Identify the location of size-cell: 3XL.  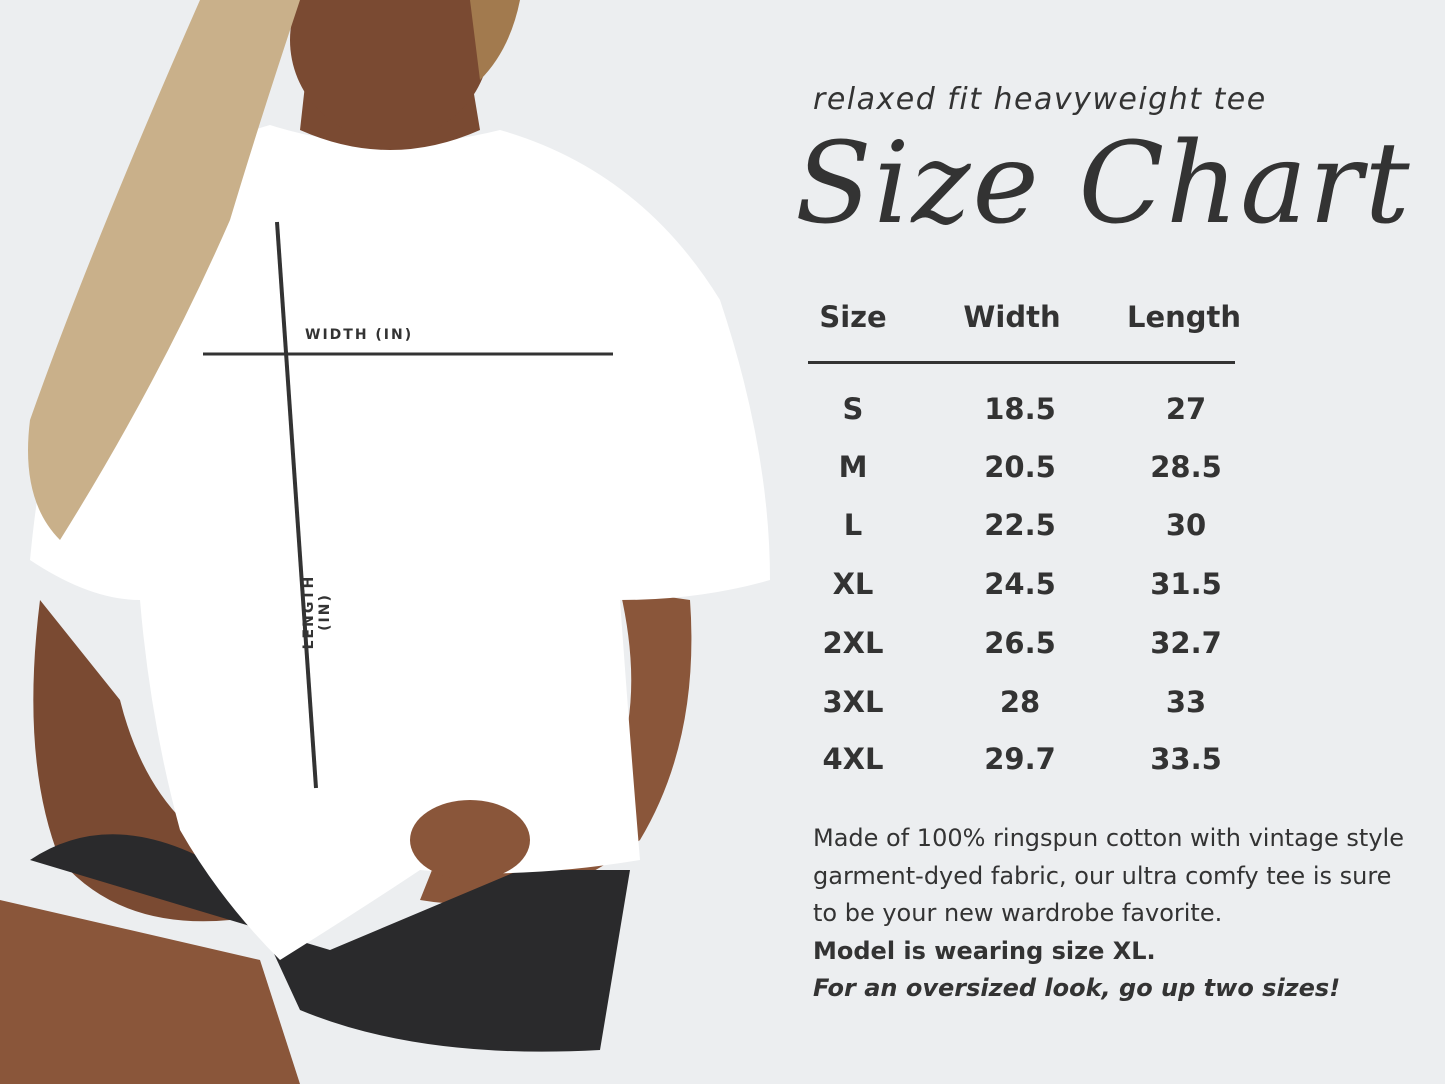
(853, 702).